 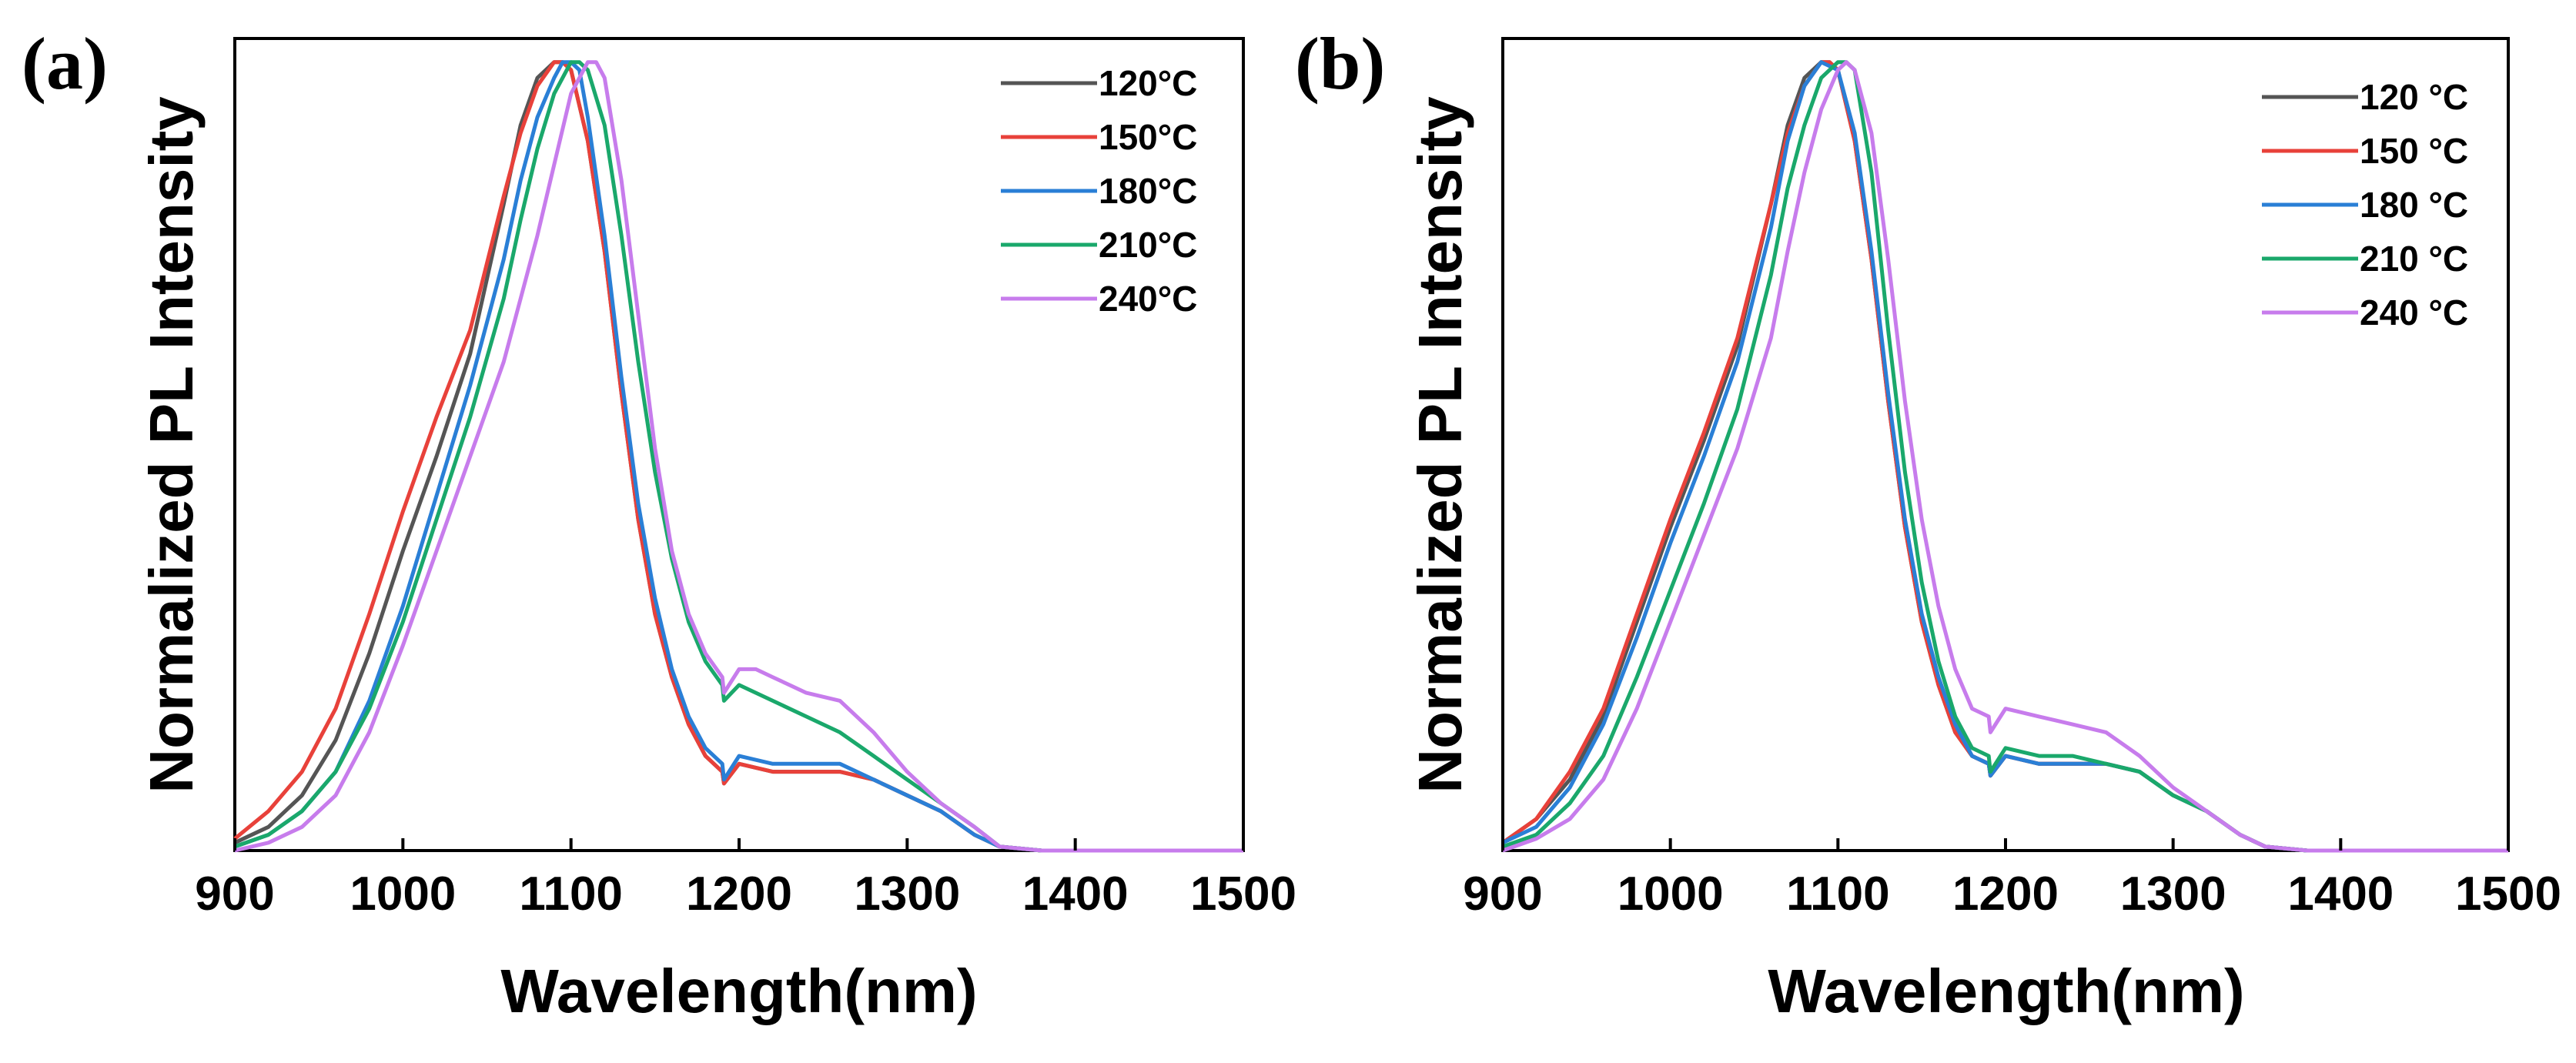 I want to click on legend-label: 150°C, so click(x=1148, y=137).